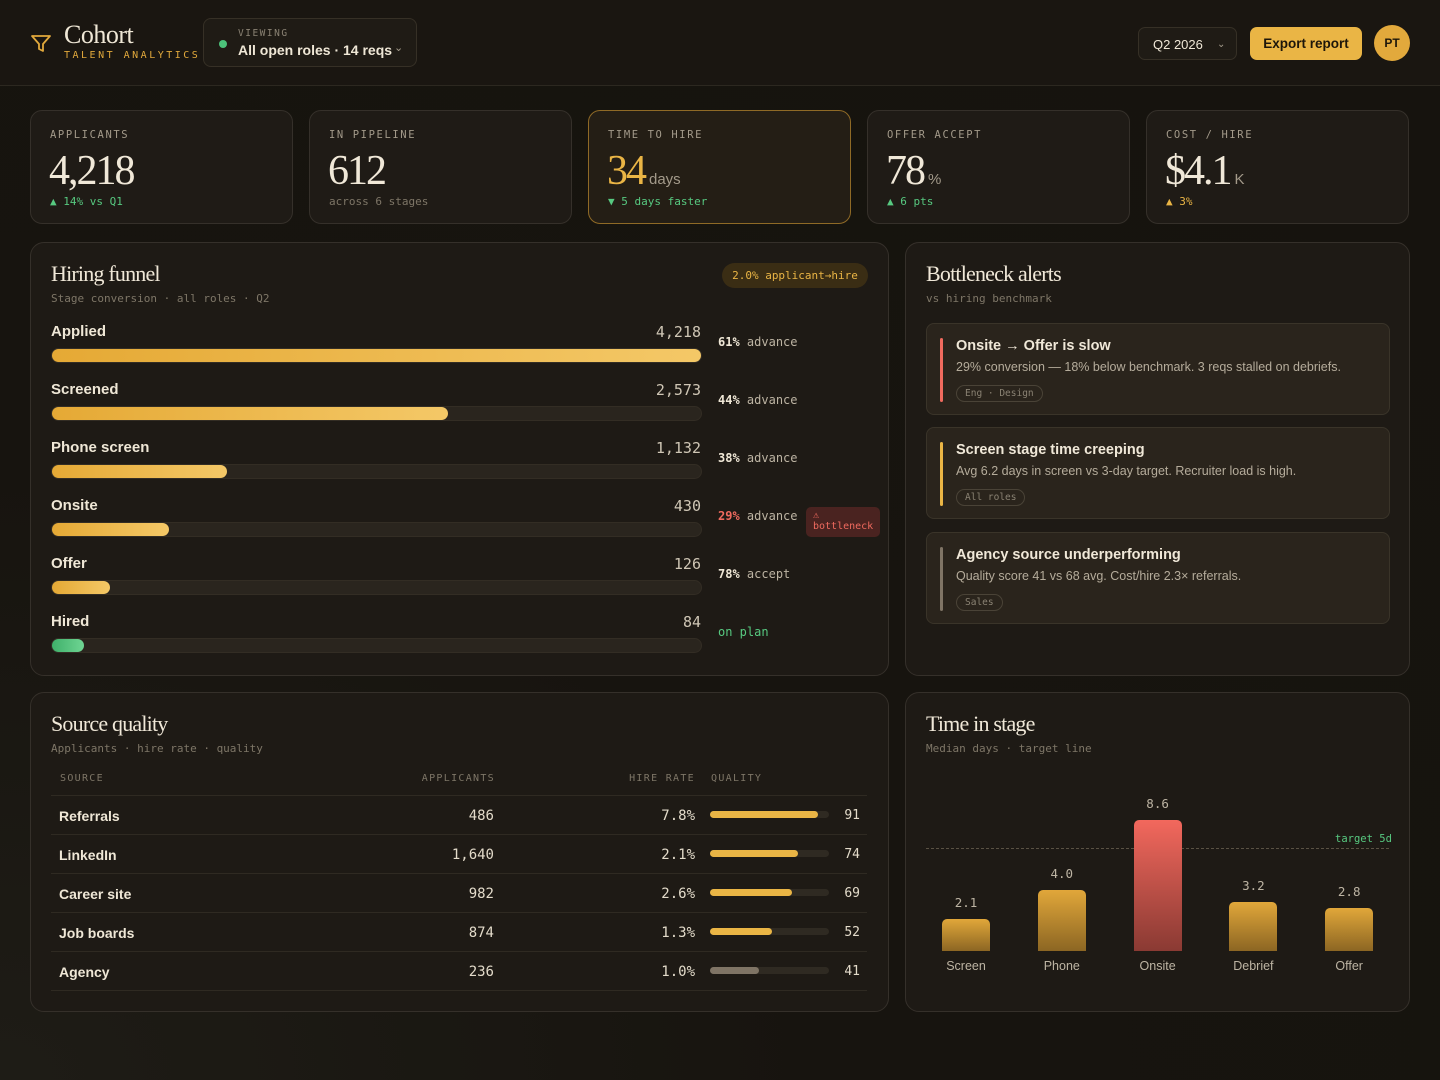  I want to click on kpi-delta: ▲ 6 pts, so click(910, 201).